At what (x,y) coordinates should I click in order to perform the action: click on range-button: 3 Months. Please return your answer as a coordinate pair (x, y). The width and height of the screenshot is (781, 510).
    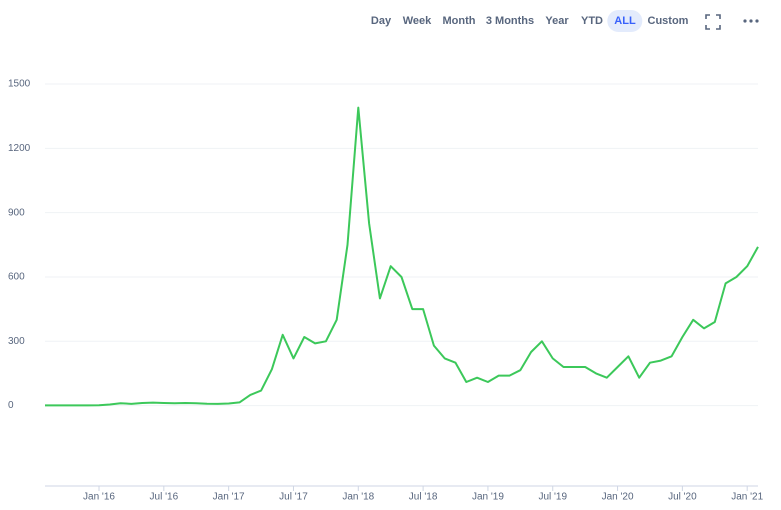
    Looking at the image, I should click on (510, 21).